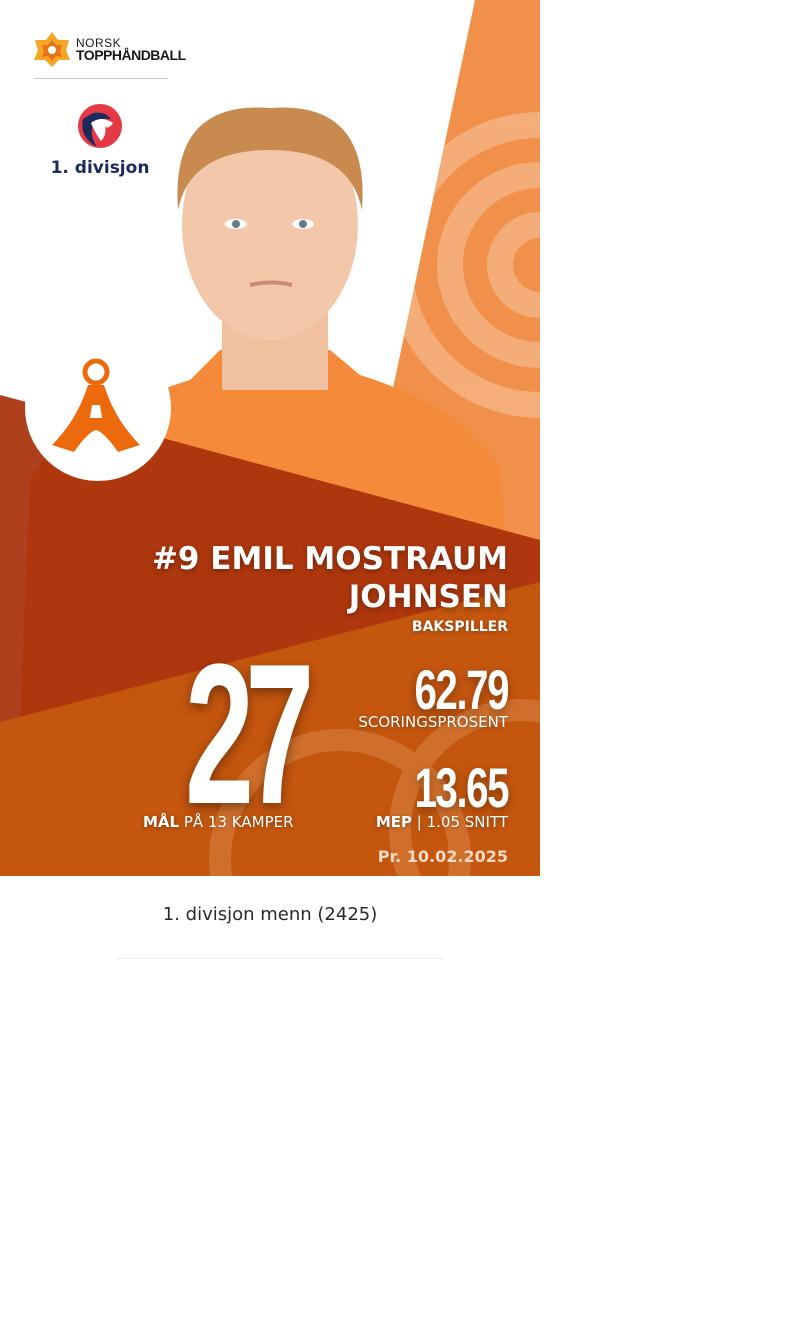 This screenshot has width=800, height=1334. I want to click on brand-logo: NORSK TOPPHÅNDBALL, so click(109, 49).